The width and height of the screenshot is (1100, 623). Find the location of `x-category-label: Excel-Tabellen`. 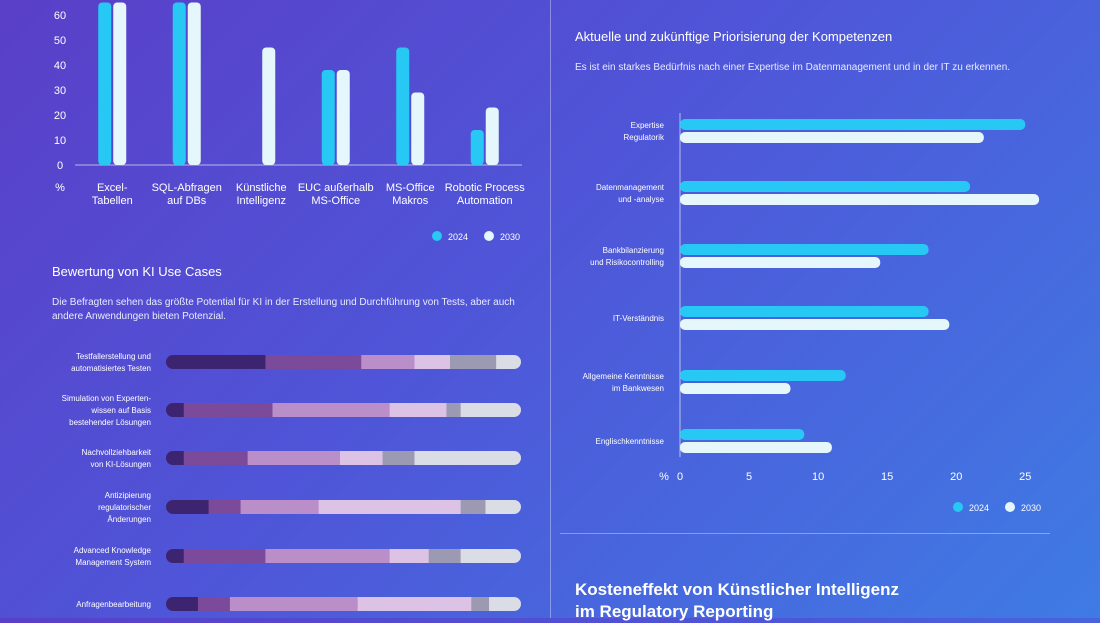

x-category-label: Excel-Tabellen is located at coordinates (112, 194).